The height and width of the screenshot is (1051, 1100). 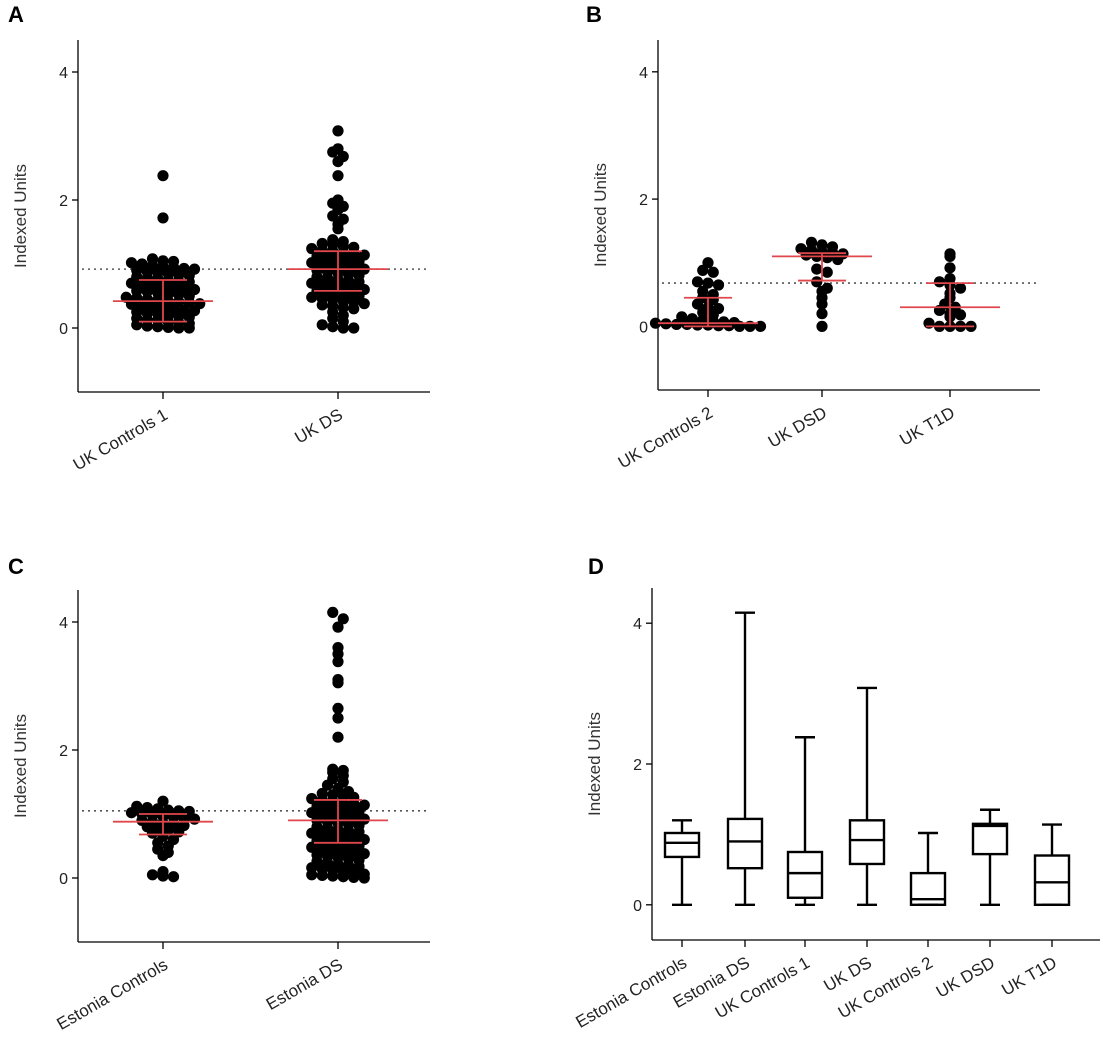 I want to click on panel-letter-a: A, so click(x=16, y=14).